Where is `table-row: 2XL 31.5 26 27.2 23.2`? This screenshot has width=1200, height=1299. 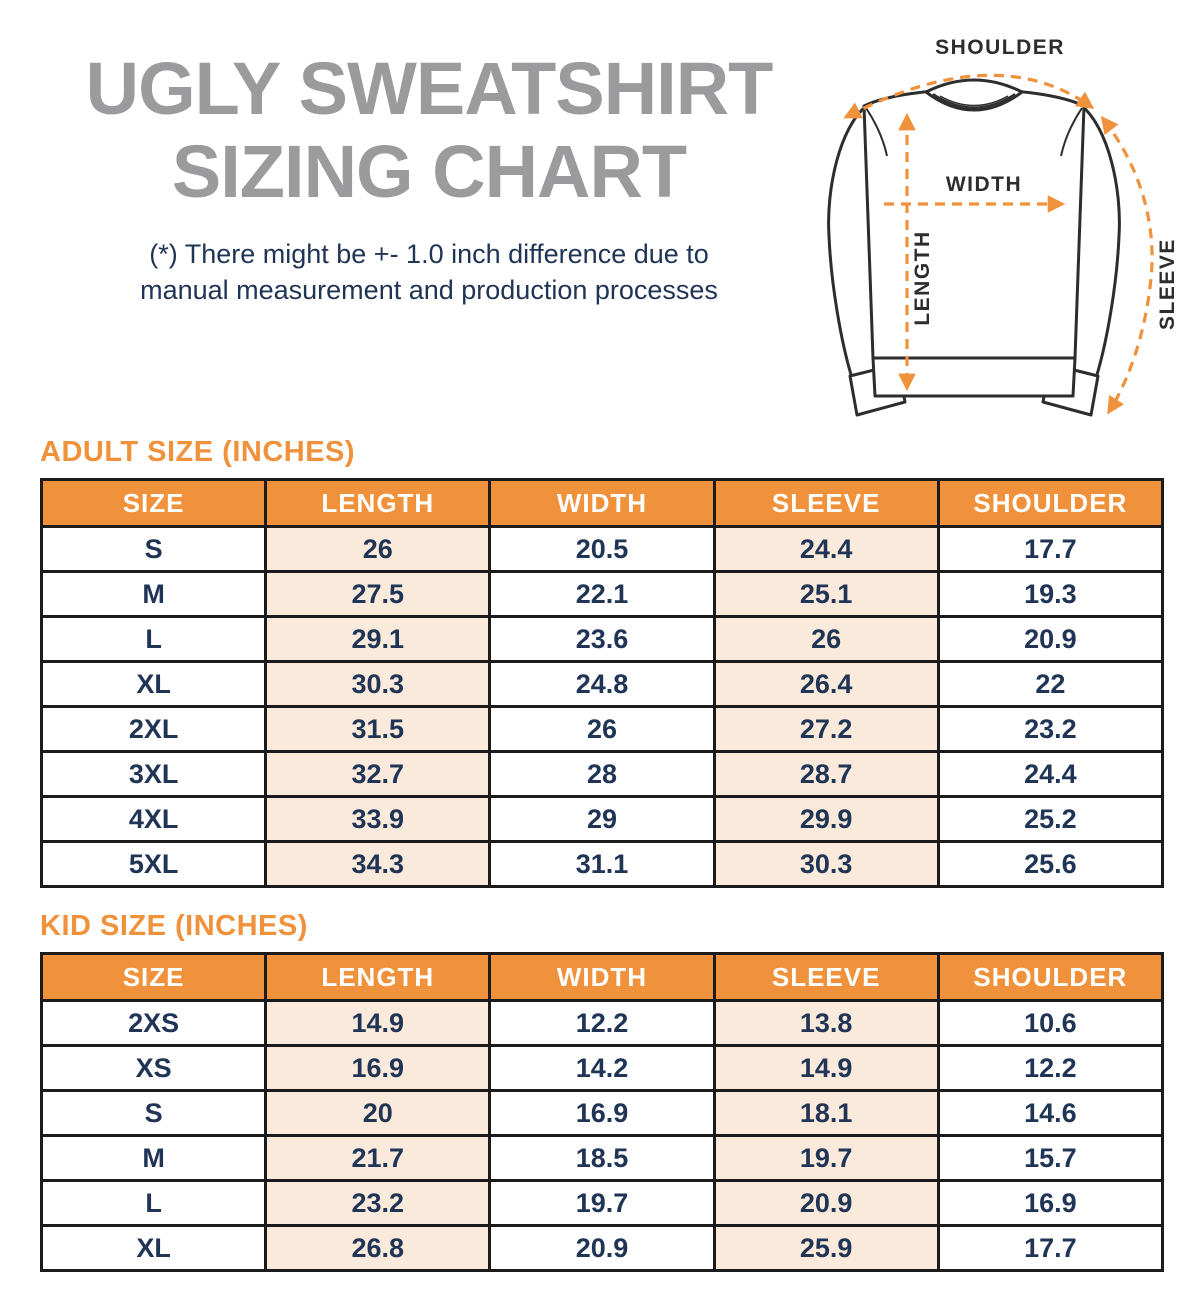
table-row: 2XL 31.5 26 27.2 23.2 is located at coordinates (602, 729).